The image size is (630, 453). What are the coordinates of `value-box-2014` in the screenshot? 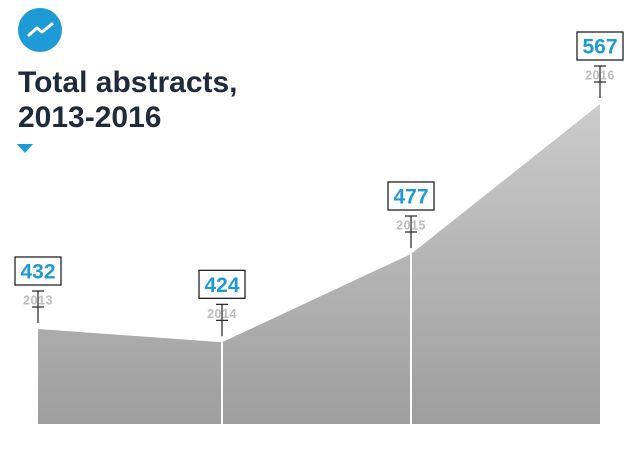 It's located at (222, 284).